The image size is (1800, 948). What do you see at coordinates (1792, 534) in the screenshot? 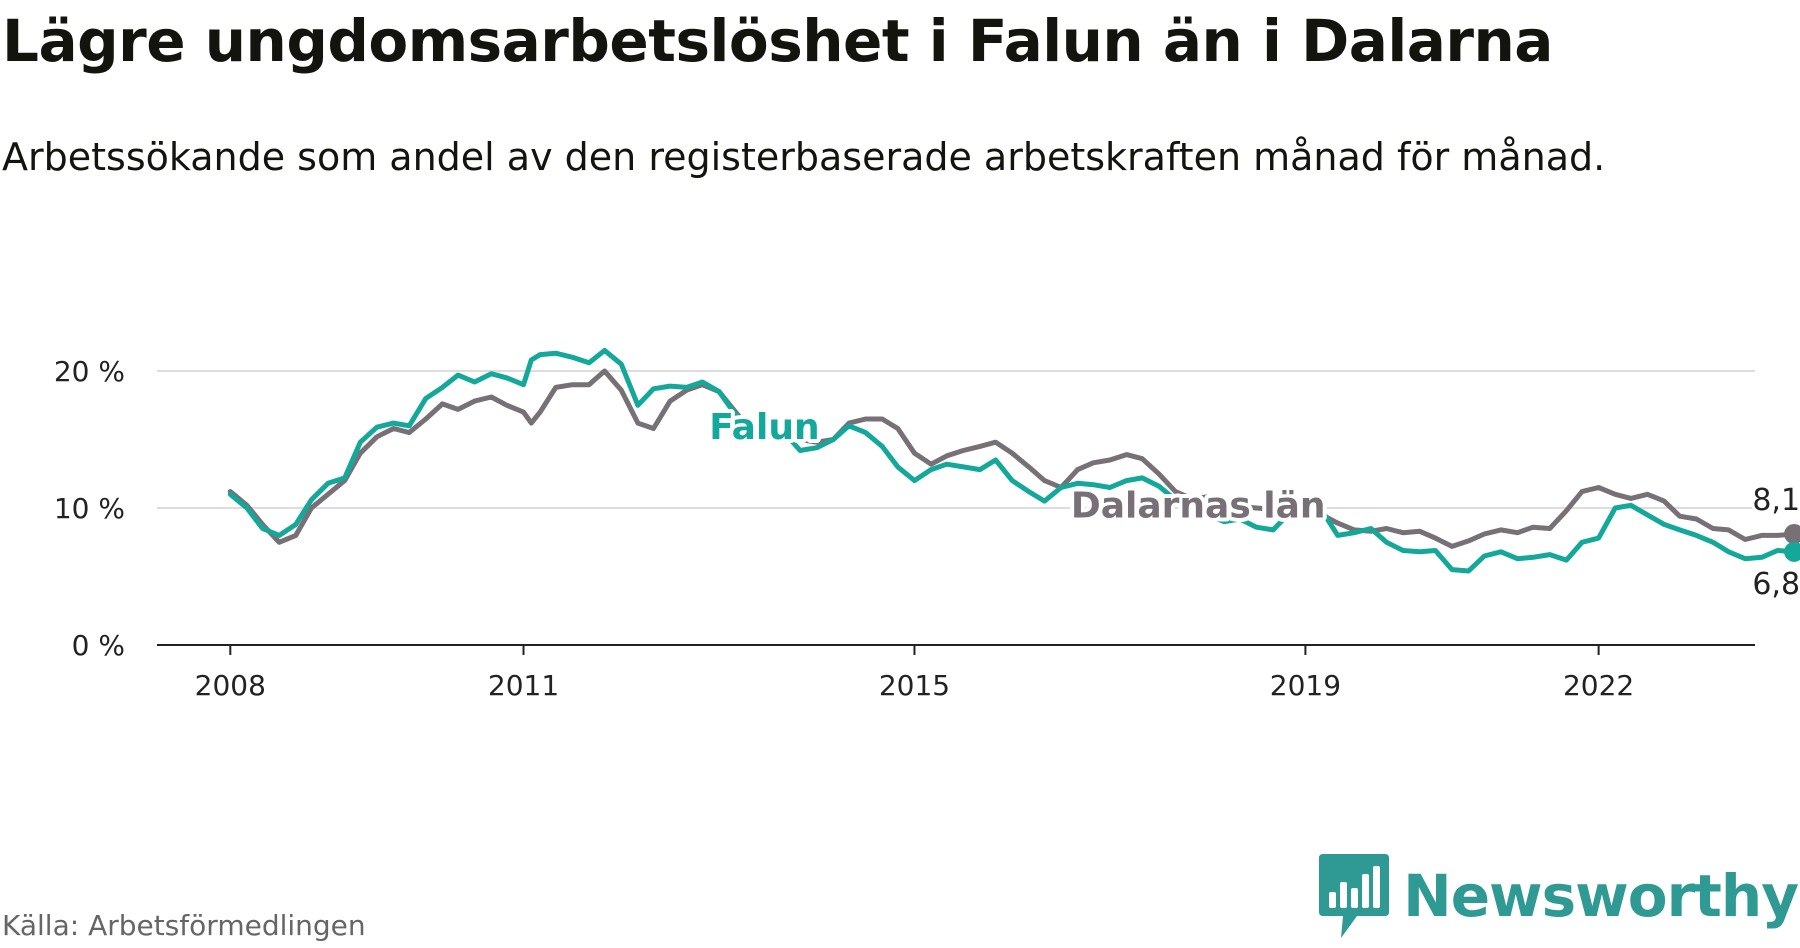
I see `series-end-dot-dalarnas-l-n` at bounding box center [1792, 534].